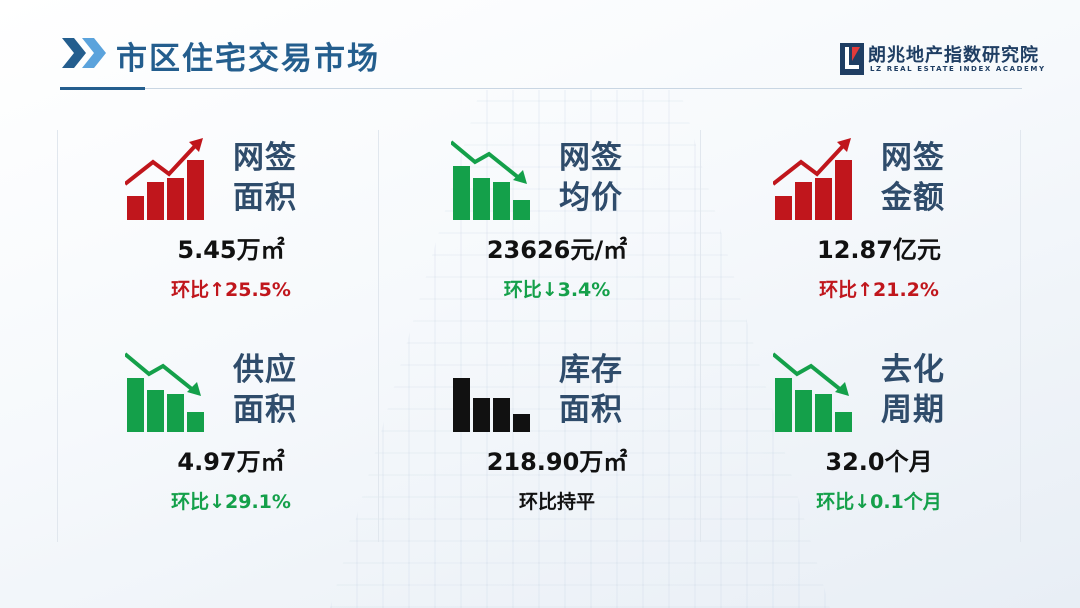  I want to click on metric-label: 网签 均价, so click(591, 178).